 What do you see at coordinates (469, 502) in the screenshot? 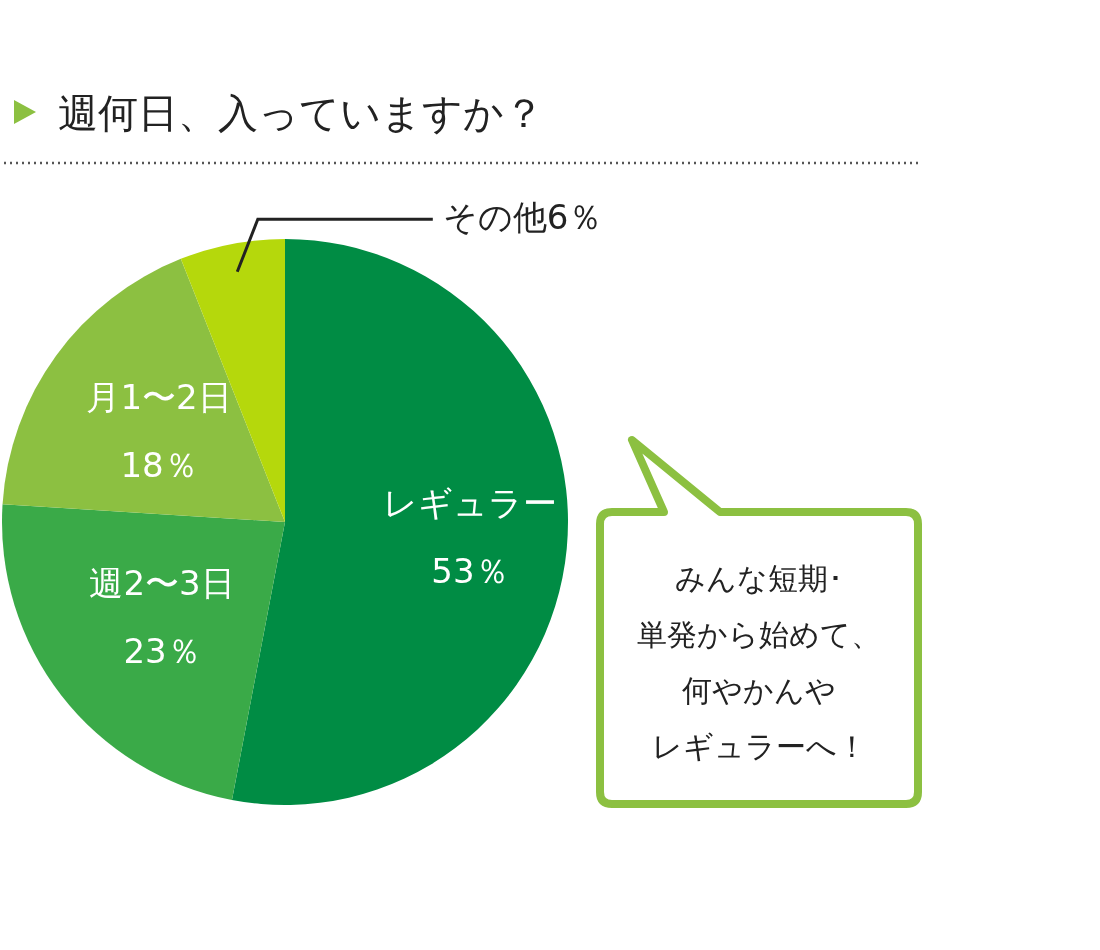
I see `slice-label: レギュラー` at bounding box center [469, 502].